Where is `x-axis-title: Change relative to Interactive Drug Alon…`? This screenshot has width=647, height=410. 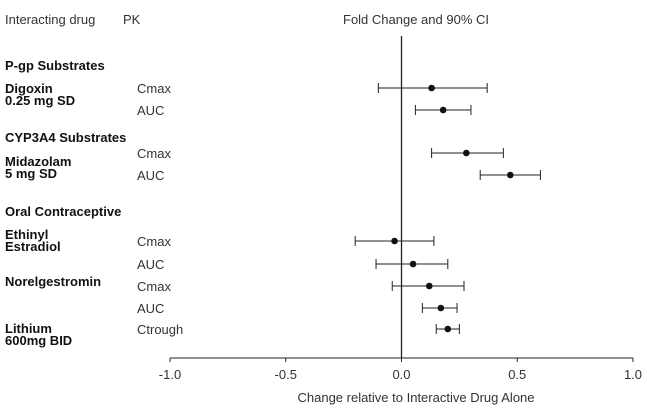
x-axis-title: Change relative to Interactive Drug Alon… is located at coordinates (415, 397).